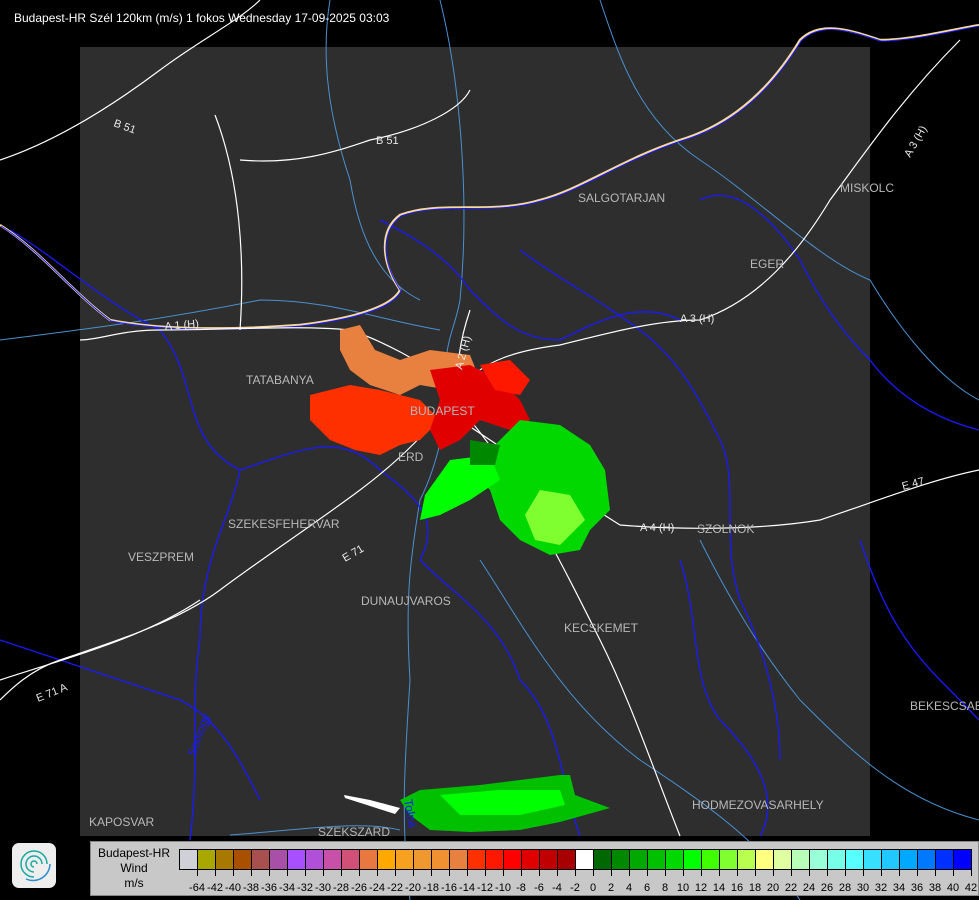 The width and height of the screenshot is (979, 900). I want to click on legend-tick-label: 20, so click(773, 888).